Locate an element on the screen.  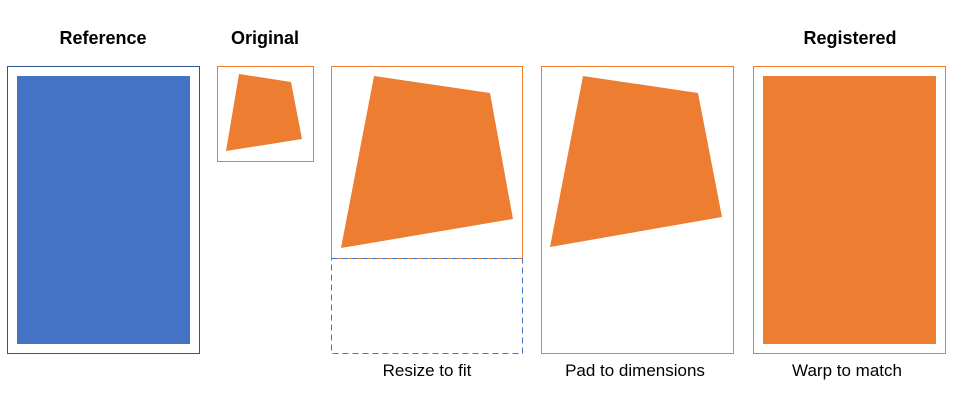
original-frame is located at coordinates (265, 114).